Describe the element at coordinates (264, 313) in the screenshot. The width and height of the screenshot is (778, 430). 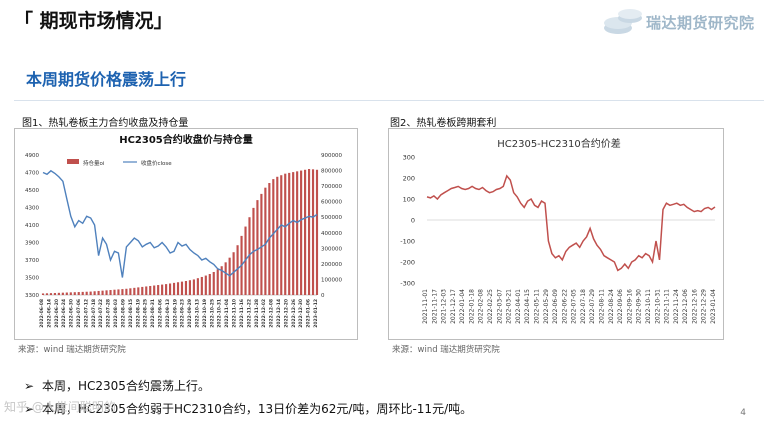
I see `x-tick-label: 2022-12-02` at that location.